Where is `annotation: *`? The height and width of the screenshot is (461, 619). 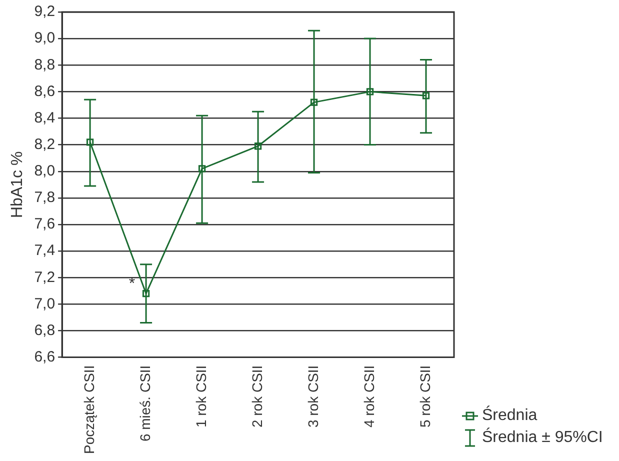
annotation: * is located at coordinates (132, 284).